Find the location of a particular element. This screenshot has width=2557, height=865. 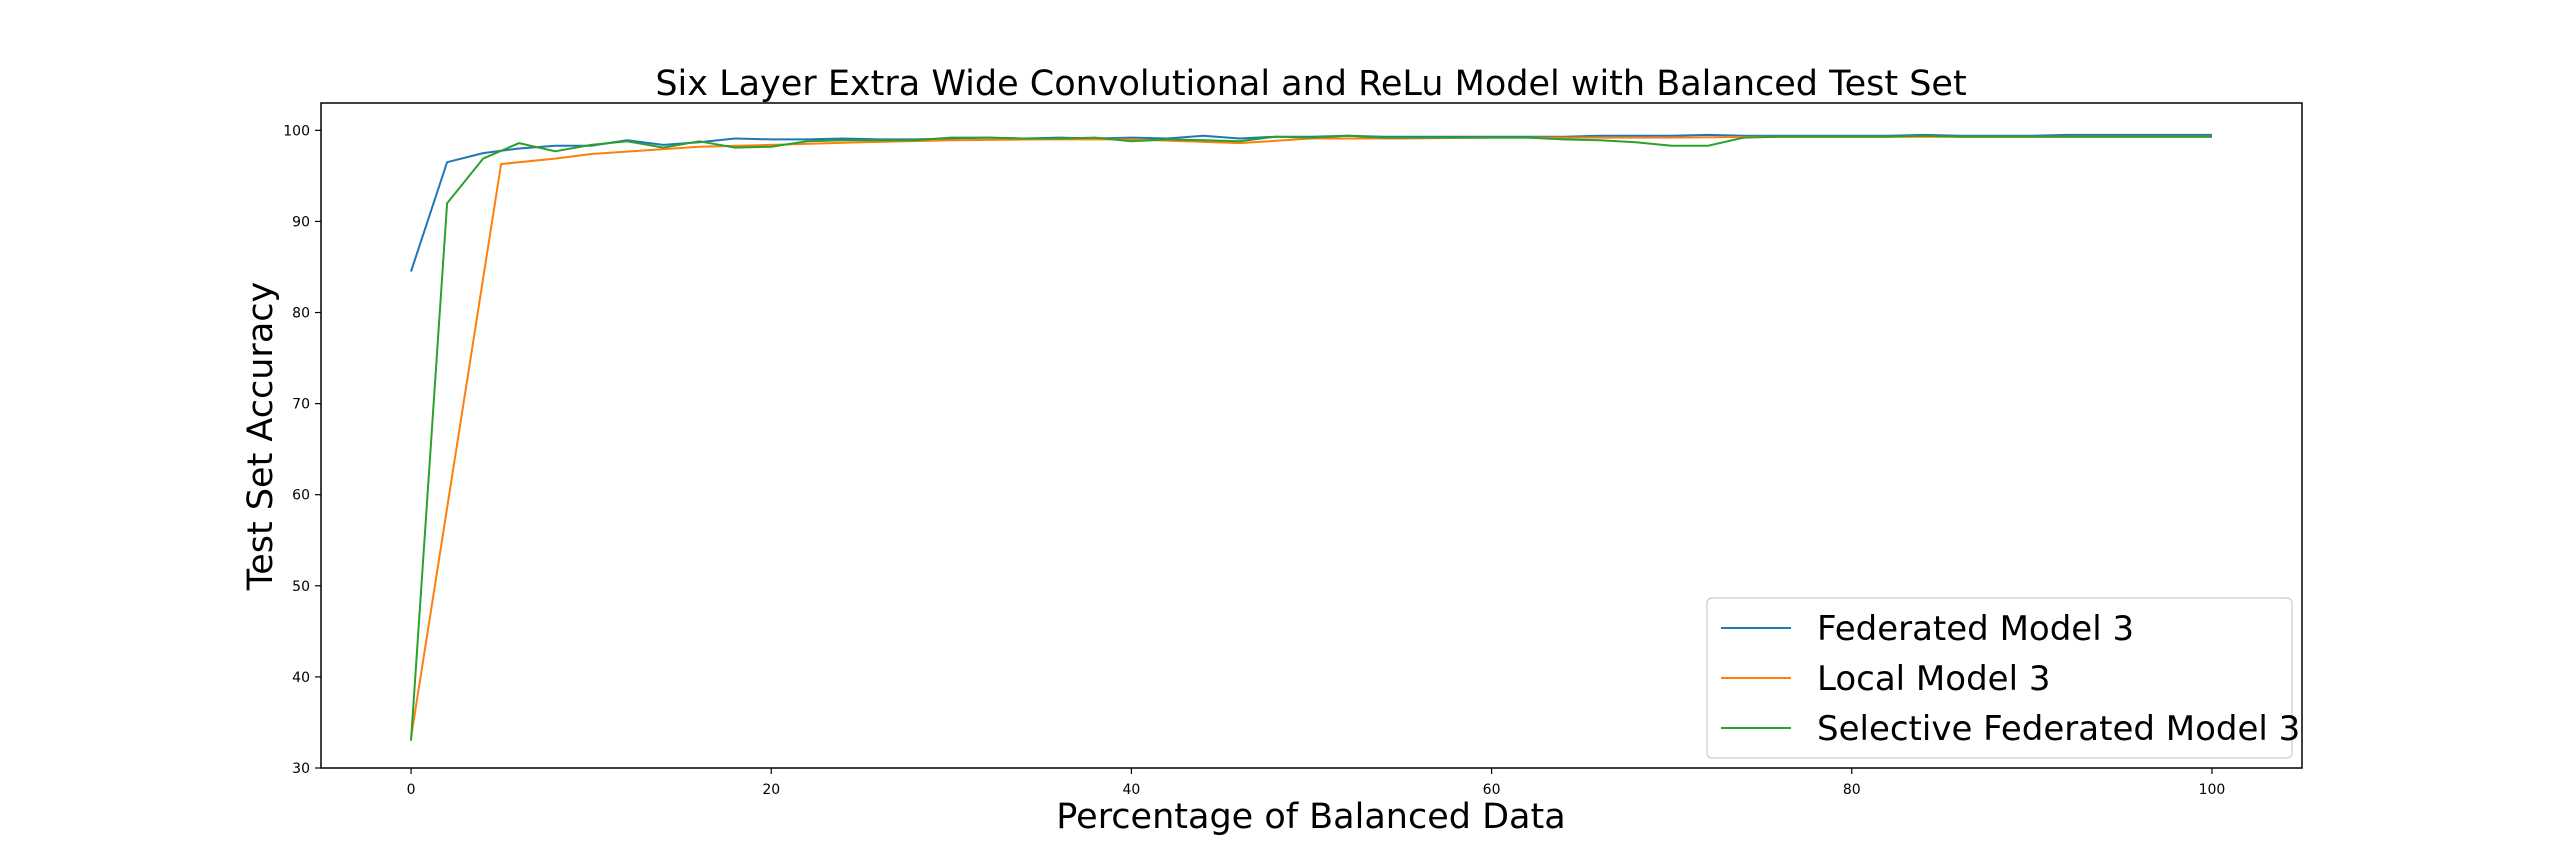

x-tick-label: 100 is located at coordinates (2212, 790).